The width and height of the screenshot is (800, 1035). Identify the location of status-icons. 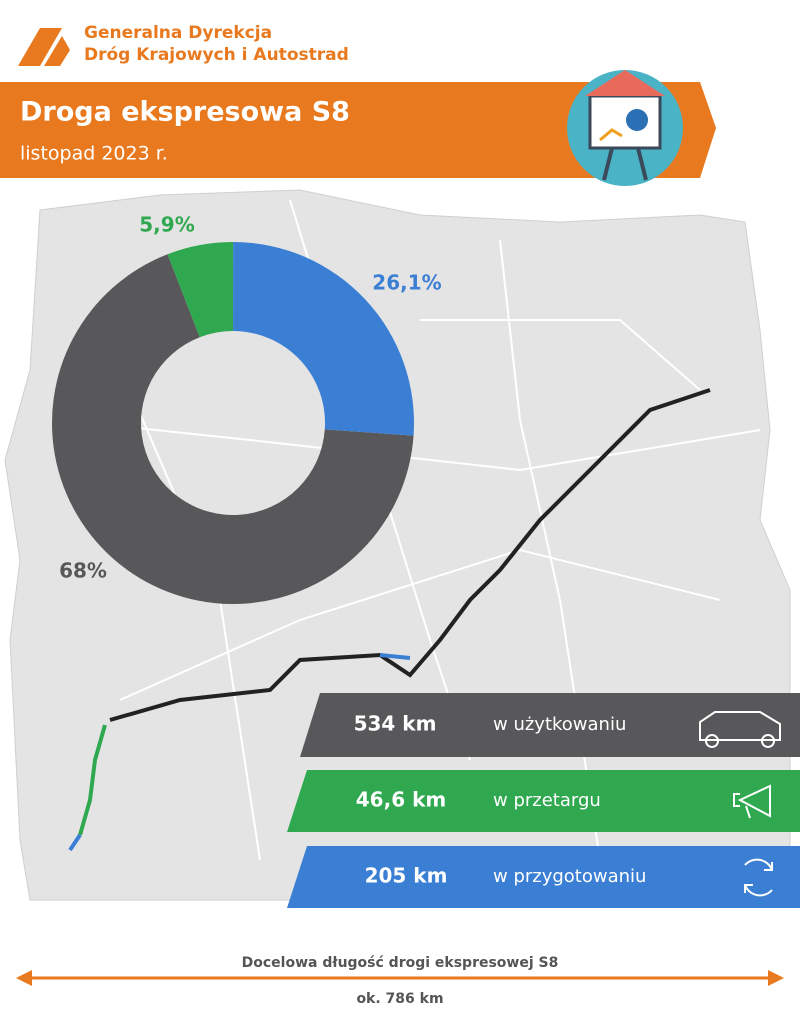
(740, 804).